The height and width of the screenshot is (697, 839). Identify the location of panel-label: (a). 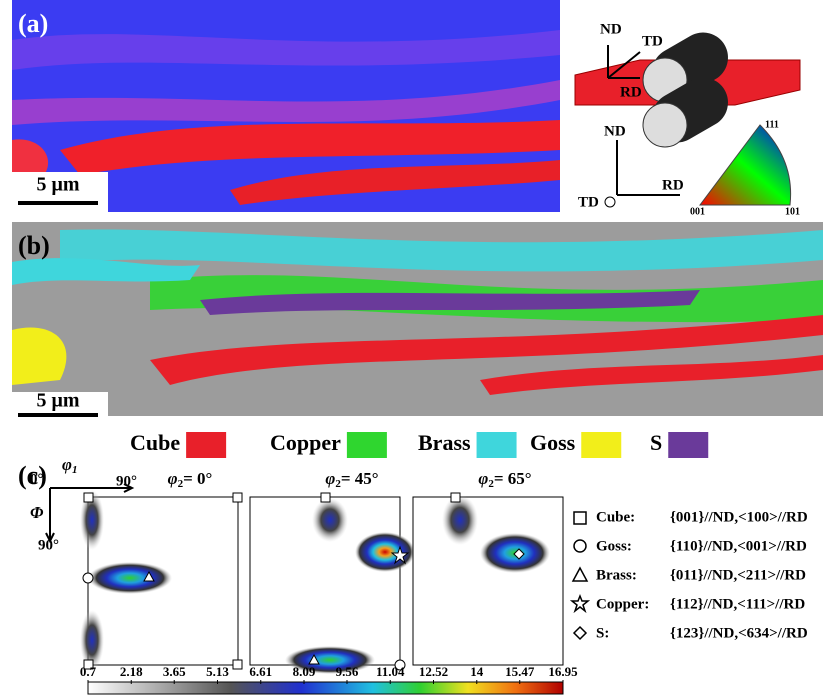
(33, 23).